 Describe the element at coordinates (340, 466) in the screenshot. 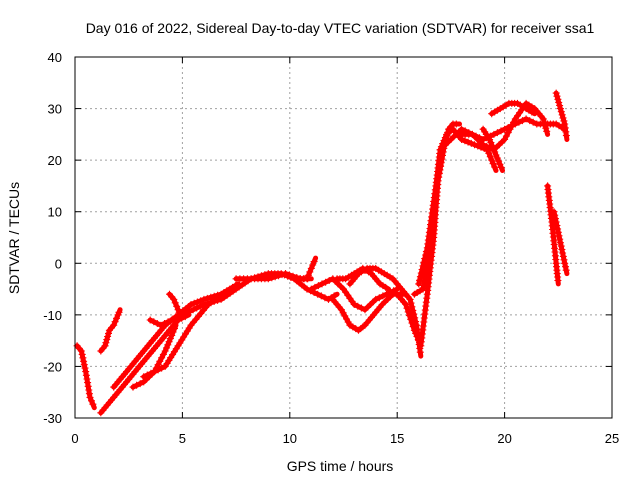

I see `x-axis-label: GPS time / hours` at that location.